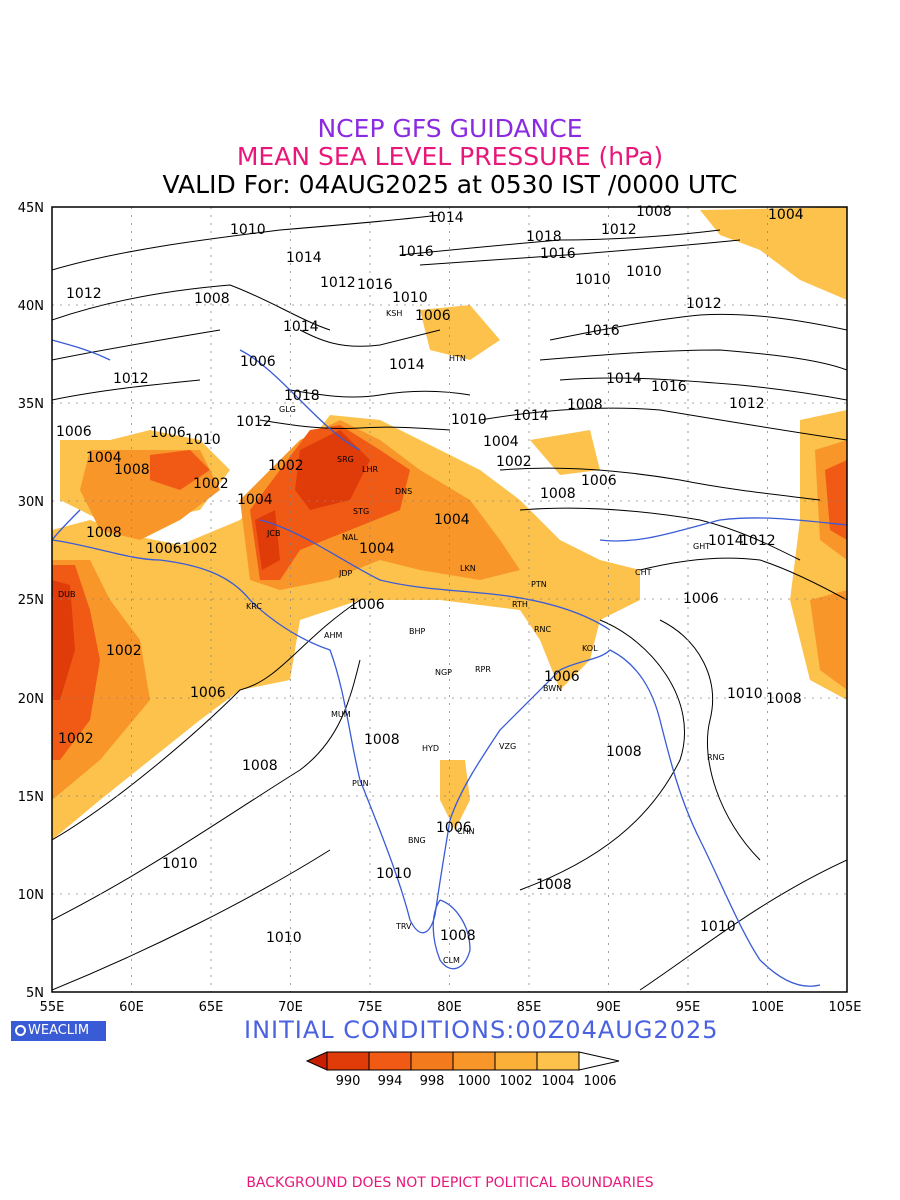 Image resolution: width=900 pixels, height=1200 pixels. Describe the element at coordinates (552, 688) in the screenshot. I see `city-label: BWN` at that location.